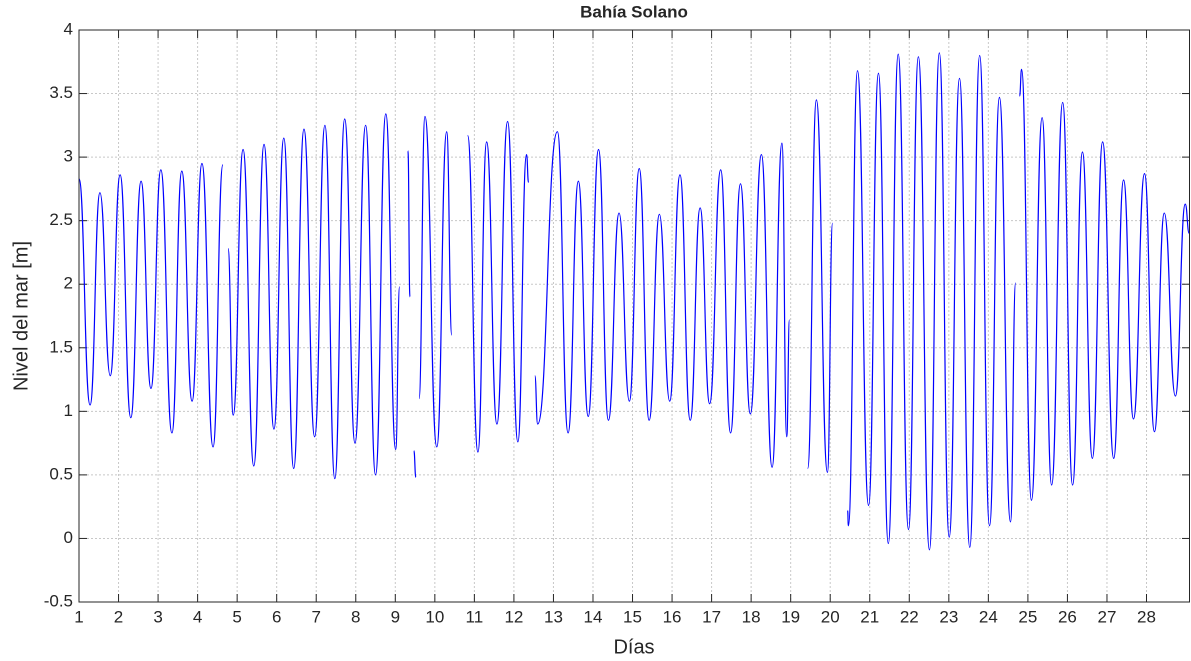 This screenshot has height=661, width=1191. I want to click on x-tick-label: 12, so click(513, 616).